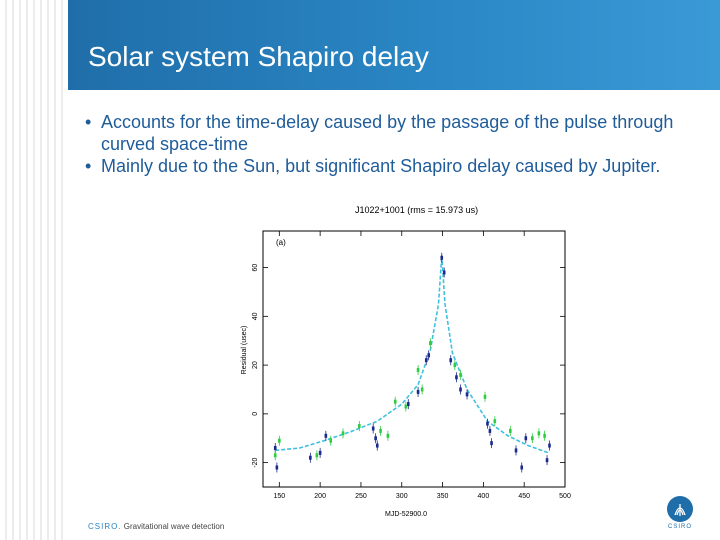 This screenshot has height=540, width=720. I want to click on x-tick-label: 300, so click(402, 496).